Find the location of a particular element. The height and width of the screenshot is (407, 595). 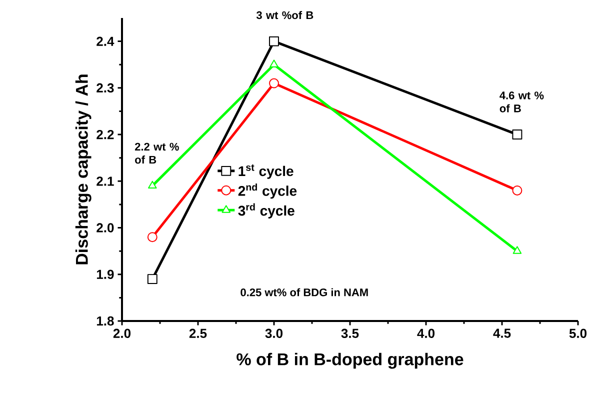

annotation: 4.6 wt % of B is located at coordinates (522, 102).